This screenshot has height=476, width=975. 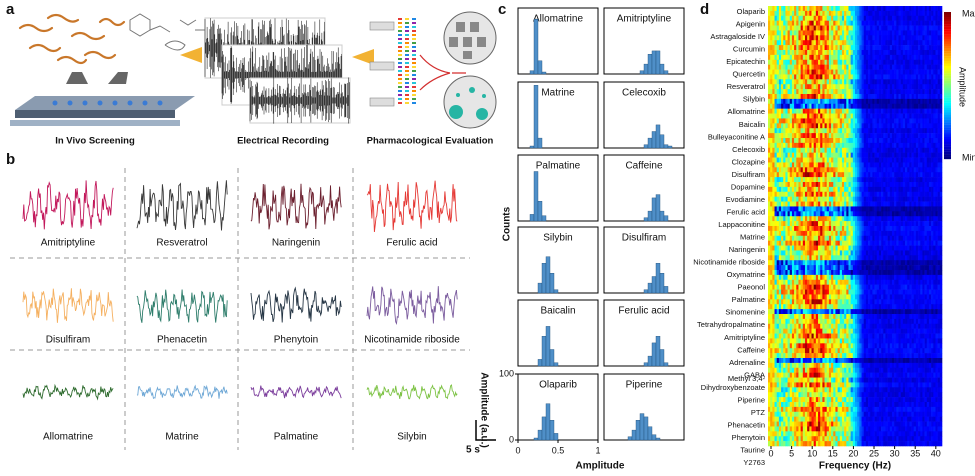 I want to click on trace, so click(x=296, y=392).